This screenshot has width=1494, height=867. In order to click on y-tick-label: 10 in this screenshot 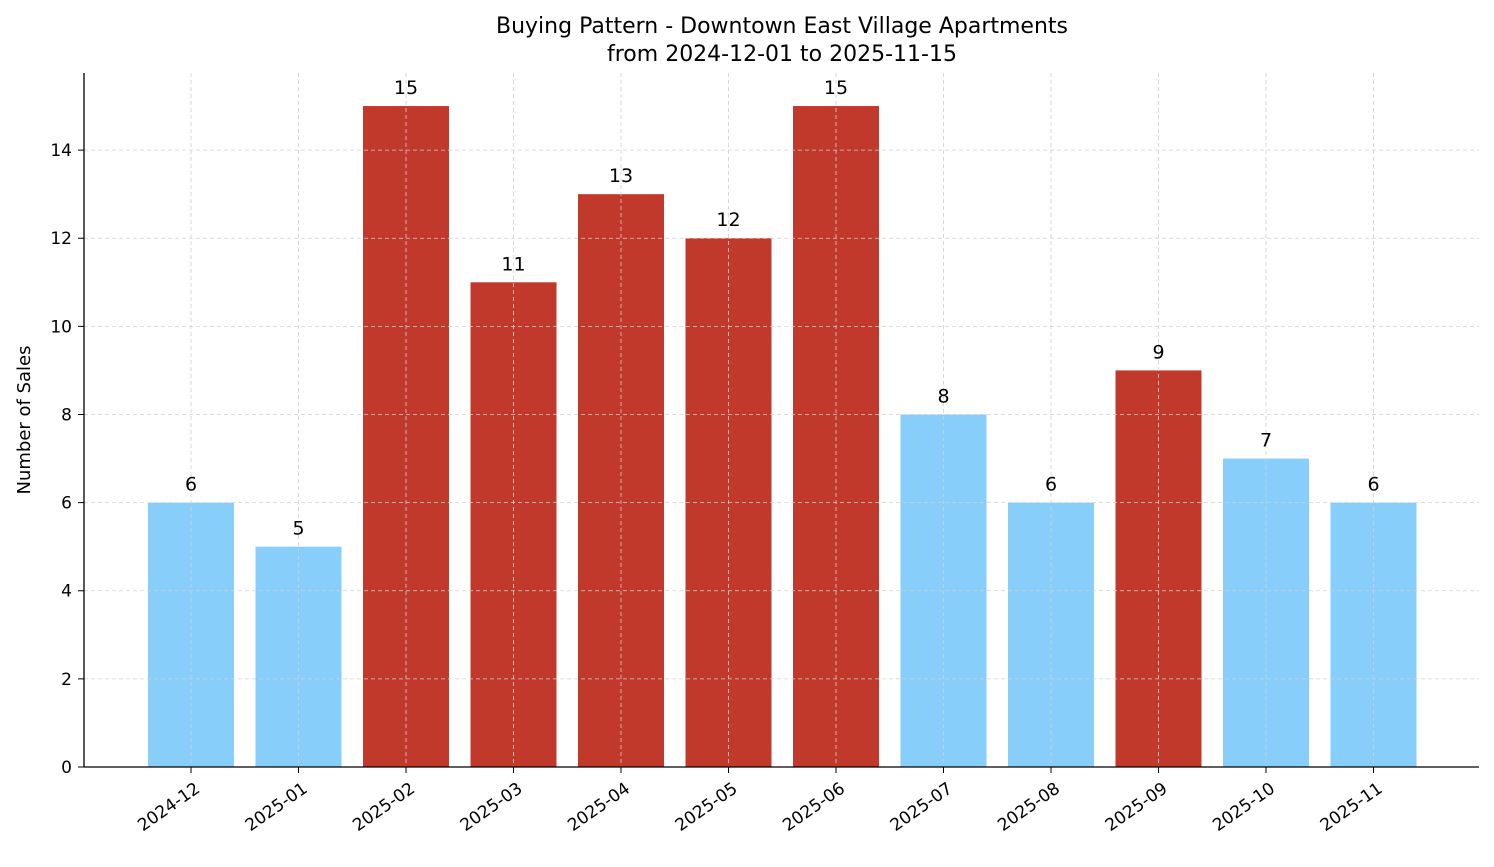, I will do `click(61, 327)`.